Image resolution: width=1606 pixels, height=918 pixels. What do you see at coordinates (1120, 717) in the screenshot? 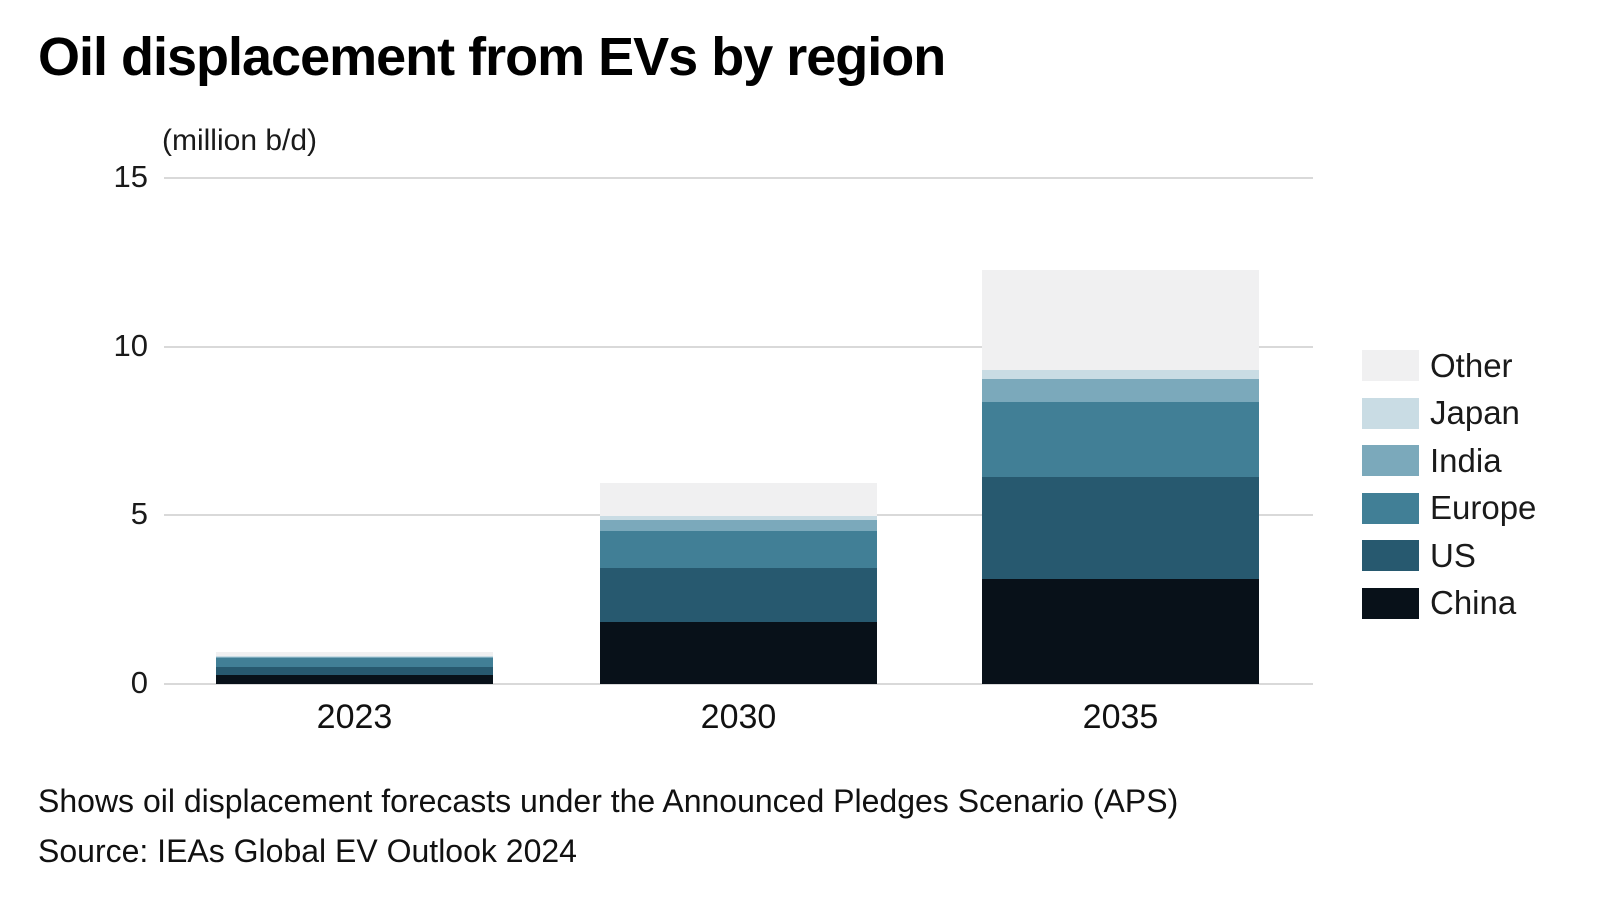
I see `x-tick-label-2035: 2035` at bounding box center [1120, 717].